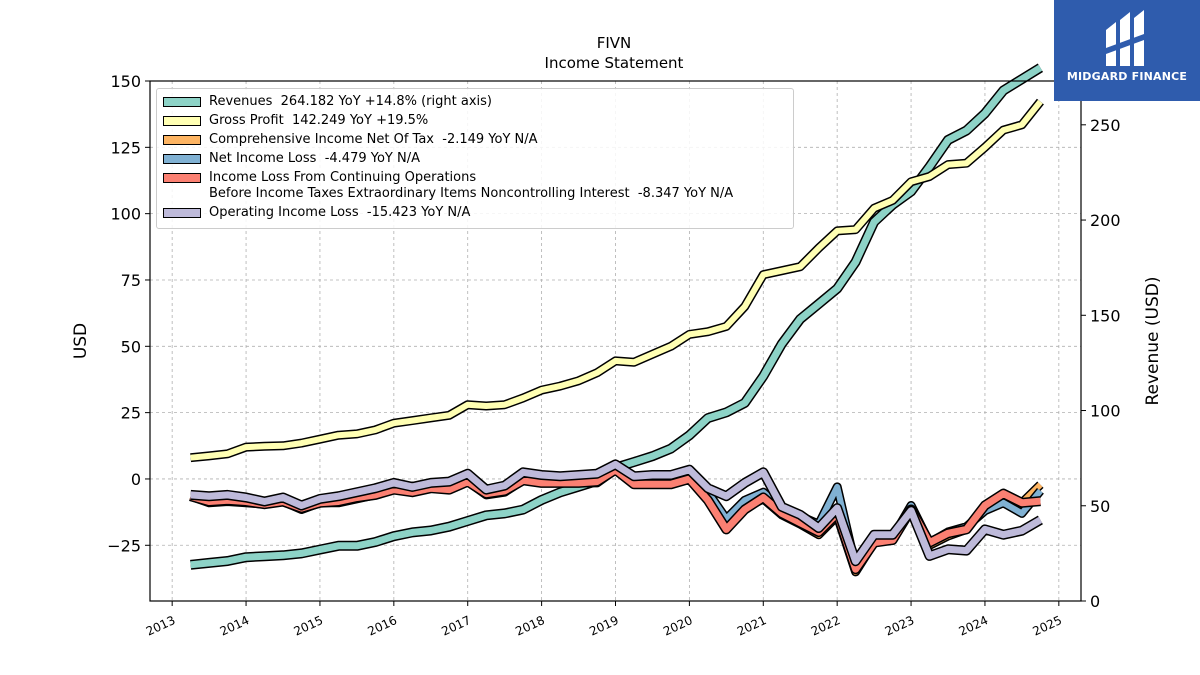 This screenshot has height=675, width=1200. Describe the element at coordinates (1101, 363) in the screenshot. I see `right-axis-ticks: 250 200 150 100 50 0` at that location.